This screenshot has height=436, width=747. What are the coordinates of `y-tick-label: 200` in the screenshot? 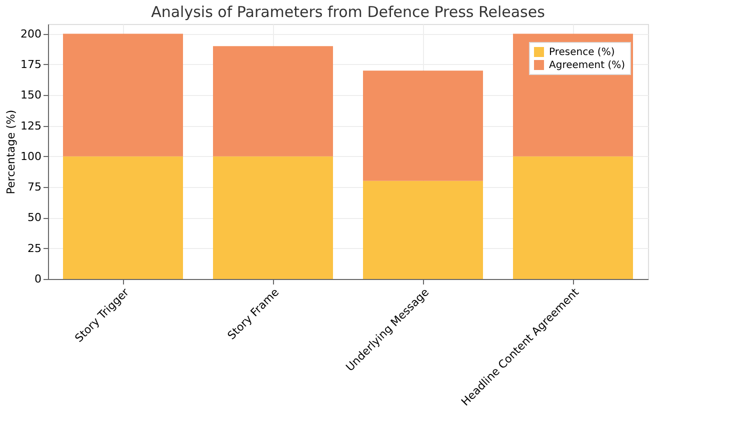 It's located at (31, 33).